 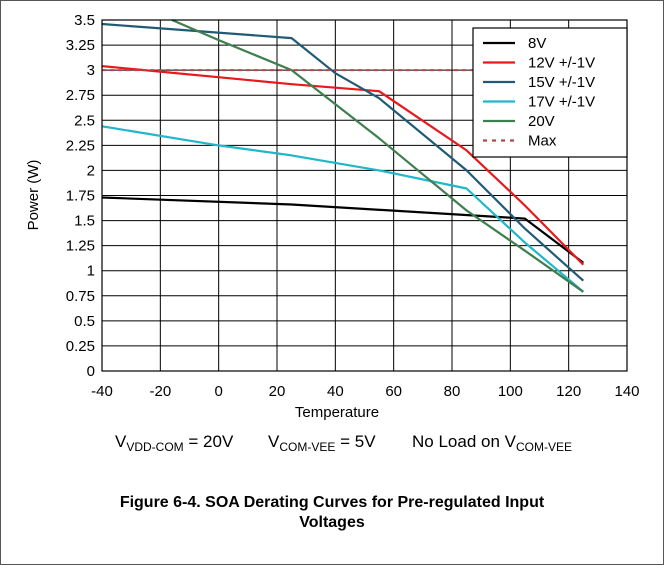 What do you see at coordinates (80, 95) in the screenshot?
I see `y-tick-label: 2.75` at bounding box center [80, 95].